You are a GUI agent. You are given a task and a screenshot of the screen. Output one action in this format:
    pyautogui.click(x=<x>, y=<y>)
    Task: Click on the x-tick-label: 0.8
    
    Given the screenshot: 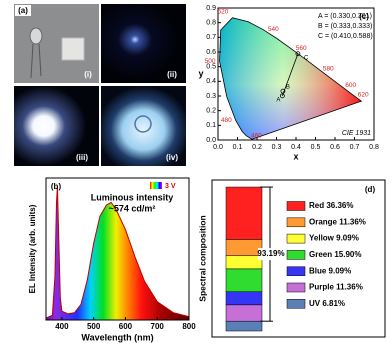 What is the action you would take?
    pyautogui.click(x=374, y=147)
    